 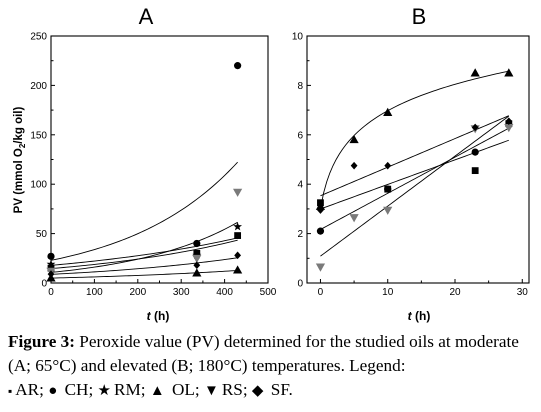 What do you see at coordinates (38, 185) in the screenshot?
I see `y-tick-label: 100` at bounding box center [38, 185].